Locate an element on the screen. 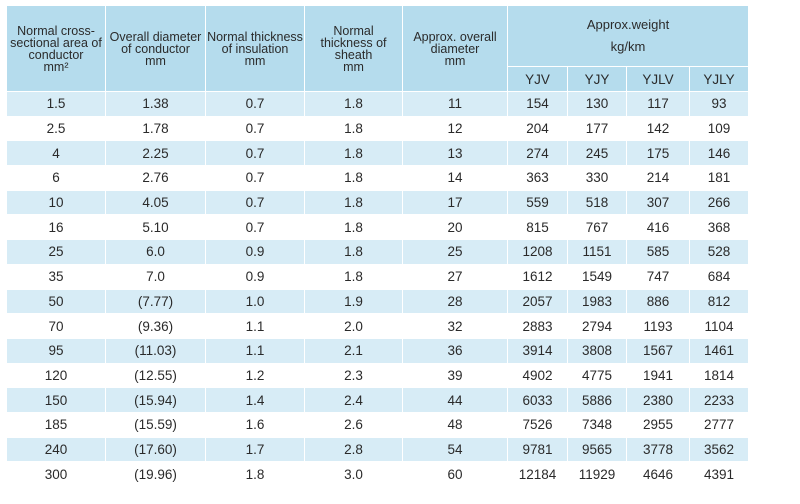 The height and width of the screenshot is (504, 800). cell-conductor-diameter: (11.03) is located at coordinates (155, 350).